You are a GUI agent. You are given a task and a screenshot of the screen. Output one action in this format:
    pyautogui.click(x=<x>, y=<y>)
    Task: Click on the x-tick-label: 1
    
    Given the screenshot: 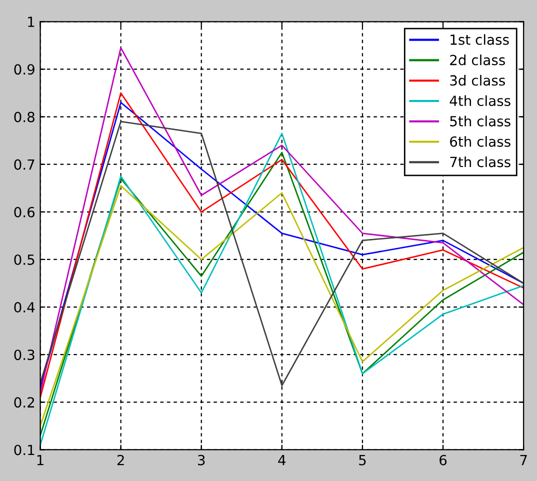 What is the action you would take?
    pyautogui.click(x=40, y=460)
    